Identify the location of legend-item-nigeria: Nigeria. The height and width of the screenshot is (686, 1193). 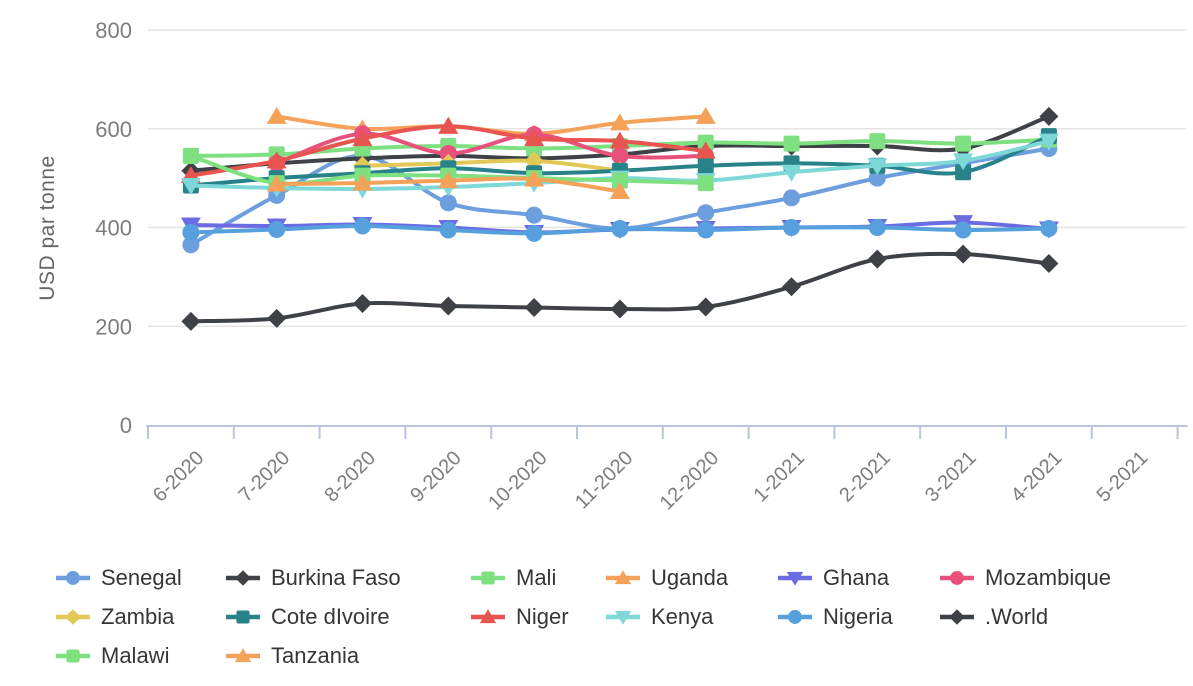
(858, 617).